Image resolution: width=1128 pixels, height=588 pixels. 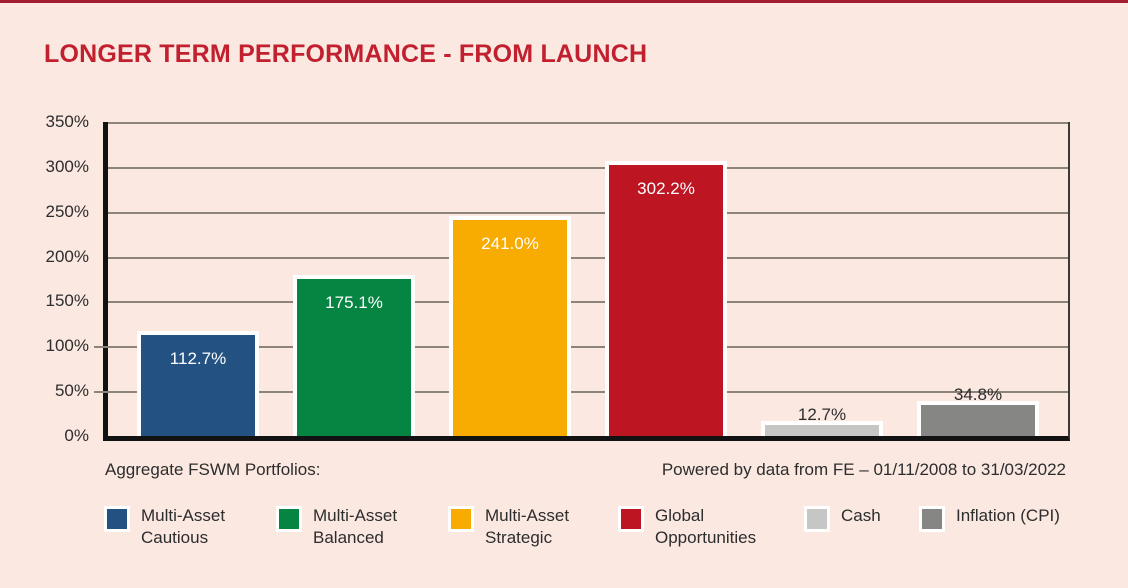 What do you see at coordinates (861, 515) in the screenshot?
I see `legend-item-label: Cash` at bounding box center [861, 515].